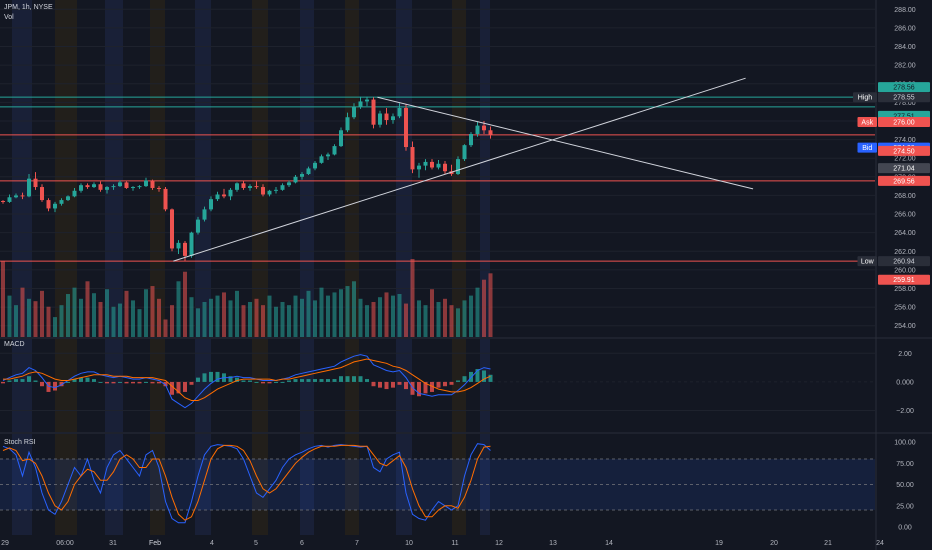 The image size is (932, 550). I want to click on time-tick-label: 21, so click(828, 543).